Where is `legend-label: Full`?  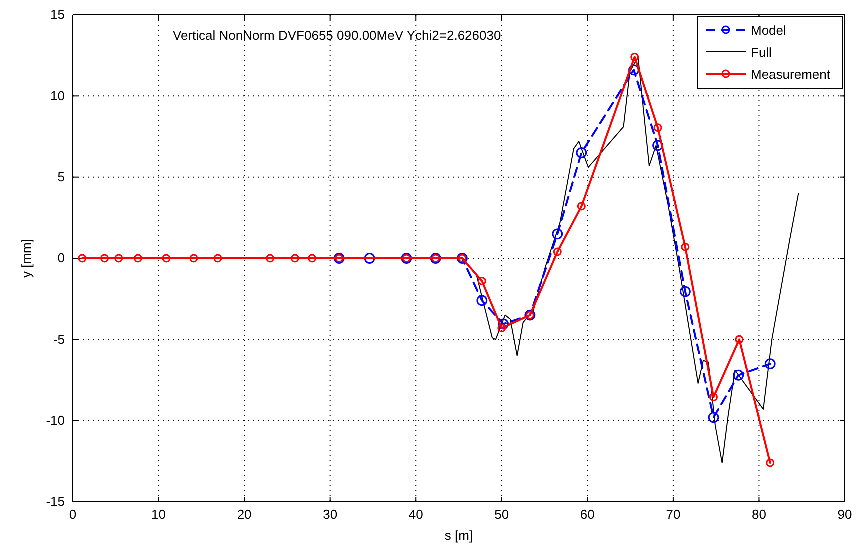 legend-label: Full is located at coordinates (761, 52).